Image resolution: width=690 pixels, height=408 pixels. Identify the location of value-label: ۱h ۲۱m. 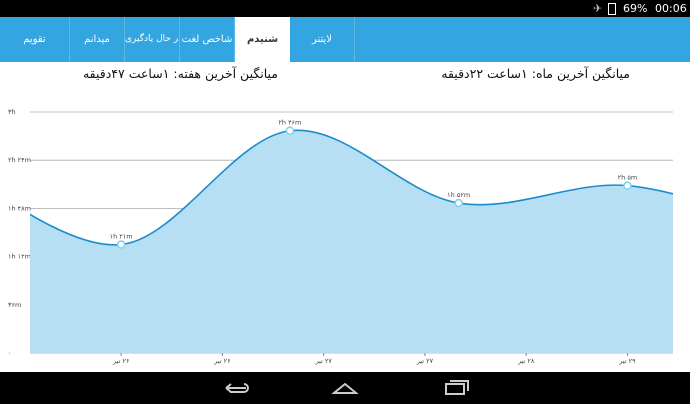
(121, 237).